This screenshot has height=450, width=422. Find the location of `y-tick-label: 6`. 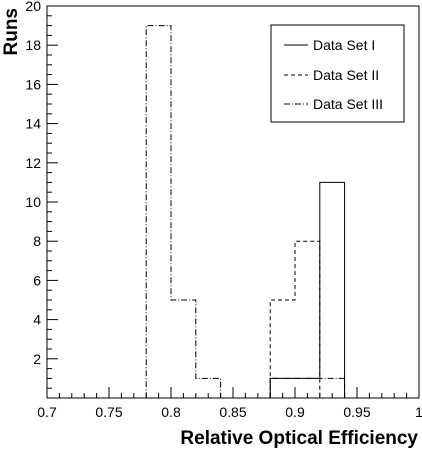

y-tick-label: 6 is located at coordinates (37, 280).